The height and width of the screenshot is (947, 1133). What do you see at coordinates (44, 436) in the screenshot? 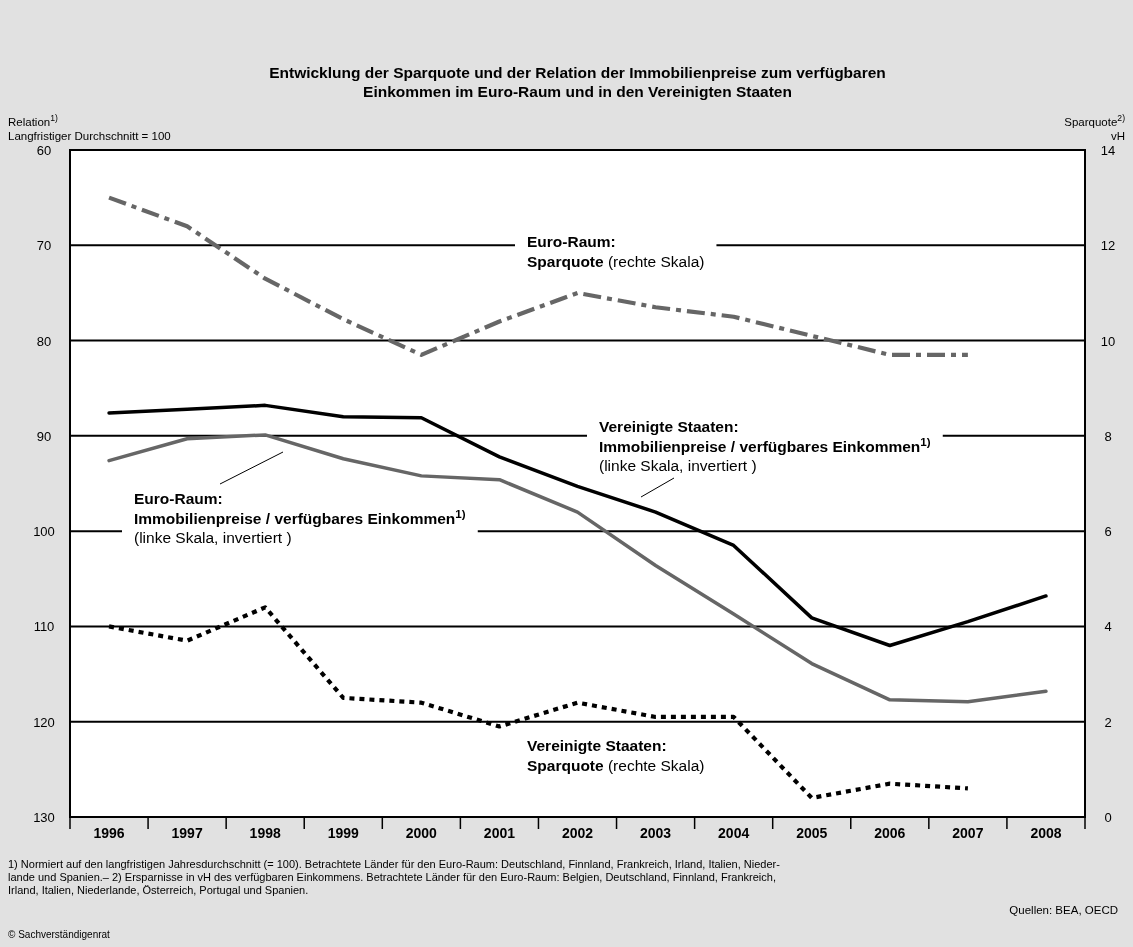
I see `y-tick-label: 90` at bounding box center [44, 436].